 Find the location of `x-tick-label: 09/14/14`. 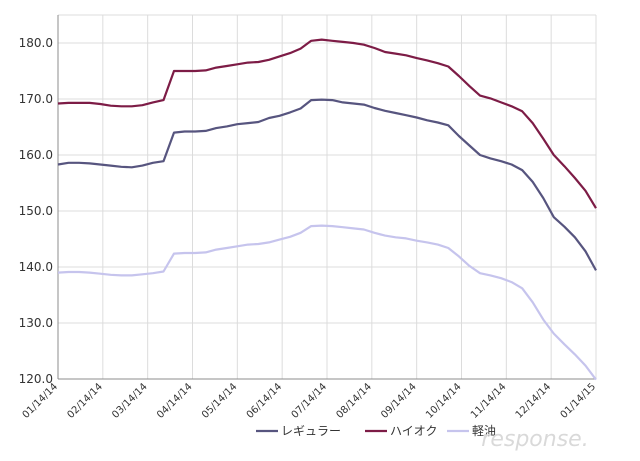

x-tick-label: 09/14/14 is located at coordinates (399, 401).